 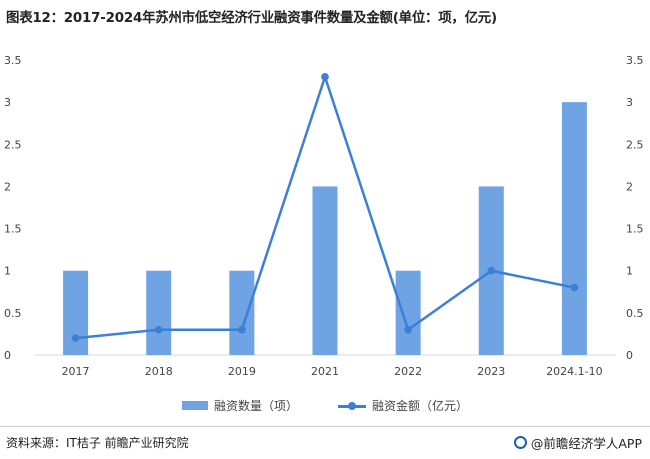 I want to click on brand-credit: @前瞻经济学人APP, so click(x=577, y=442).